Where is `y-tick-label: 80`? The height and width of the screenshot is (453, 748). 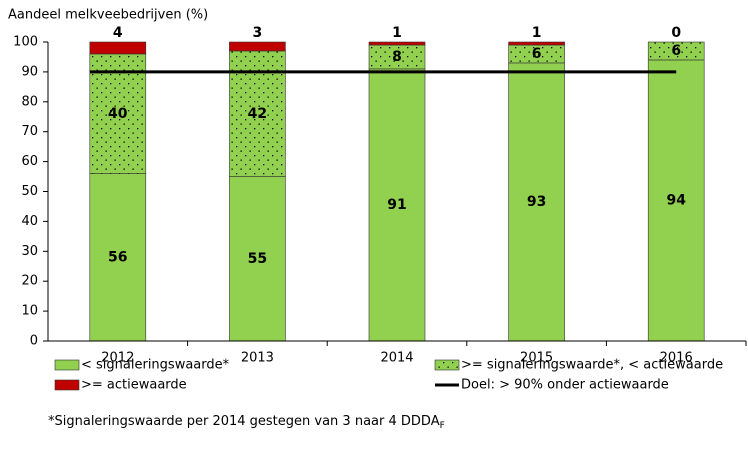 y-tick-label: 80 is located at coordinates (29, 101).